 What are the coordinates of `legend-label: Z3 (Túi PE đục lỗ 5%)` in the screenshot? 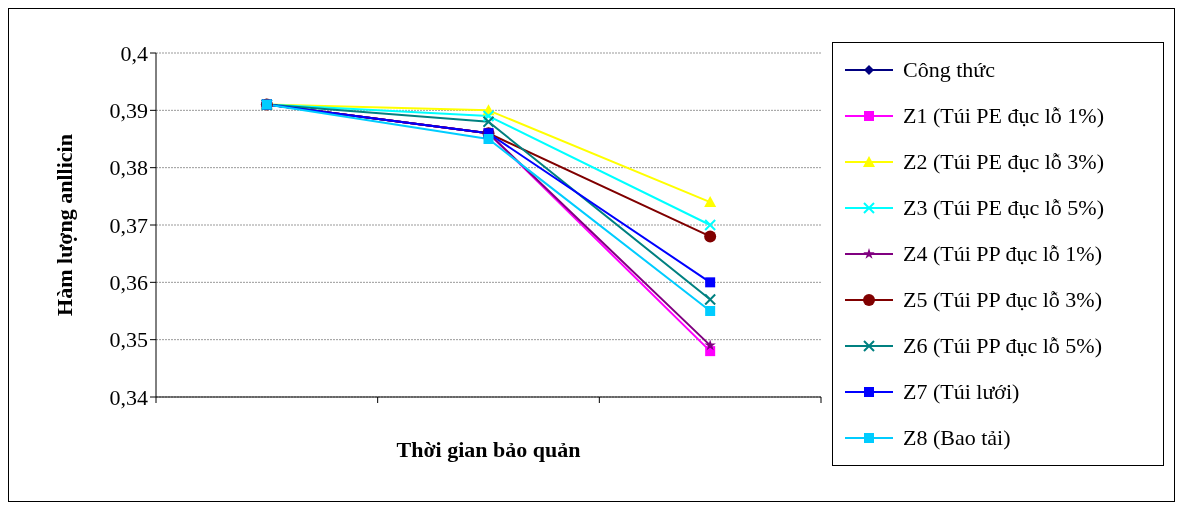 It's located at (1004, 208).